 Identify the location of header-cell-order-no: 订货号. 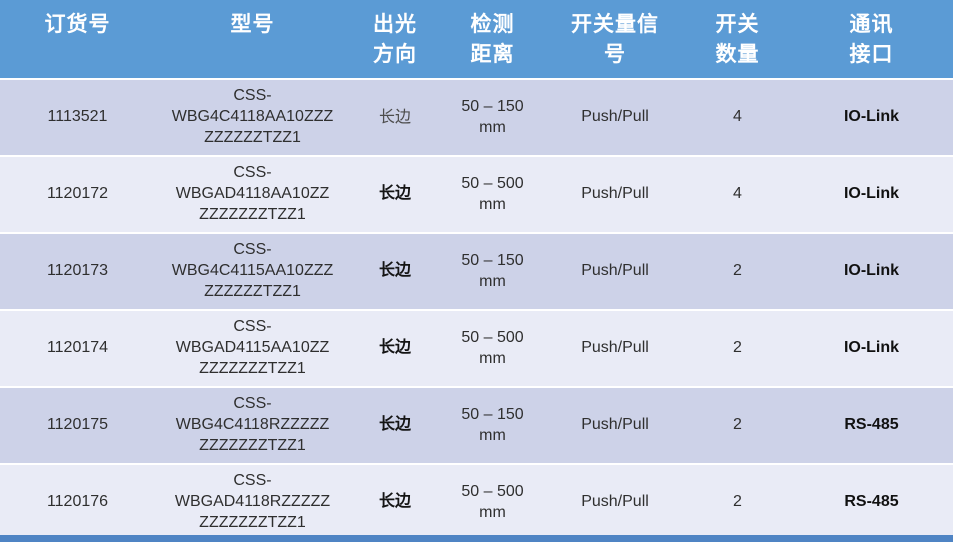
(77, 39).